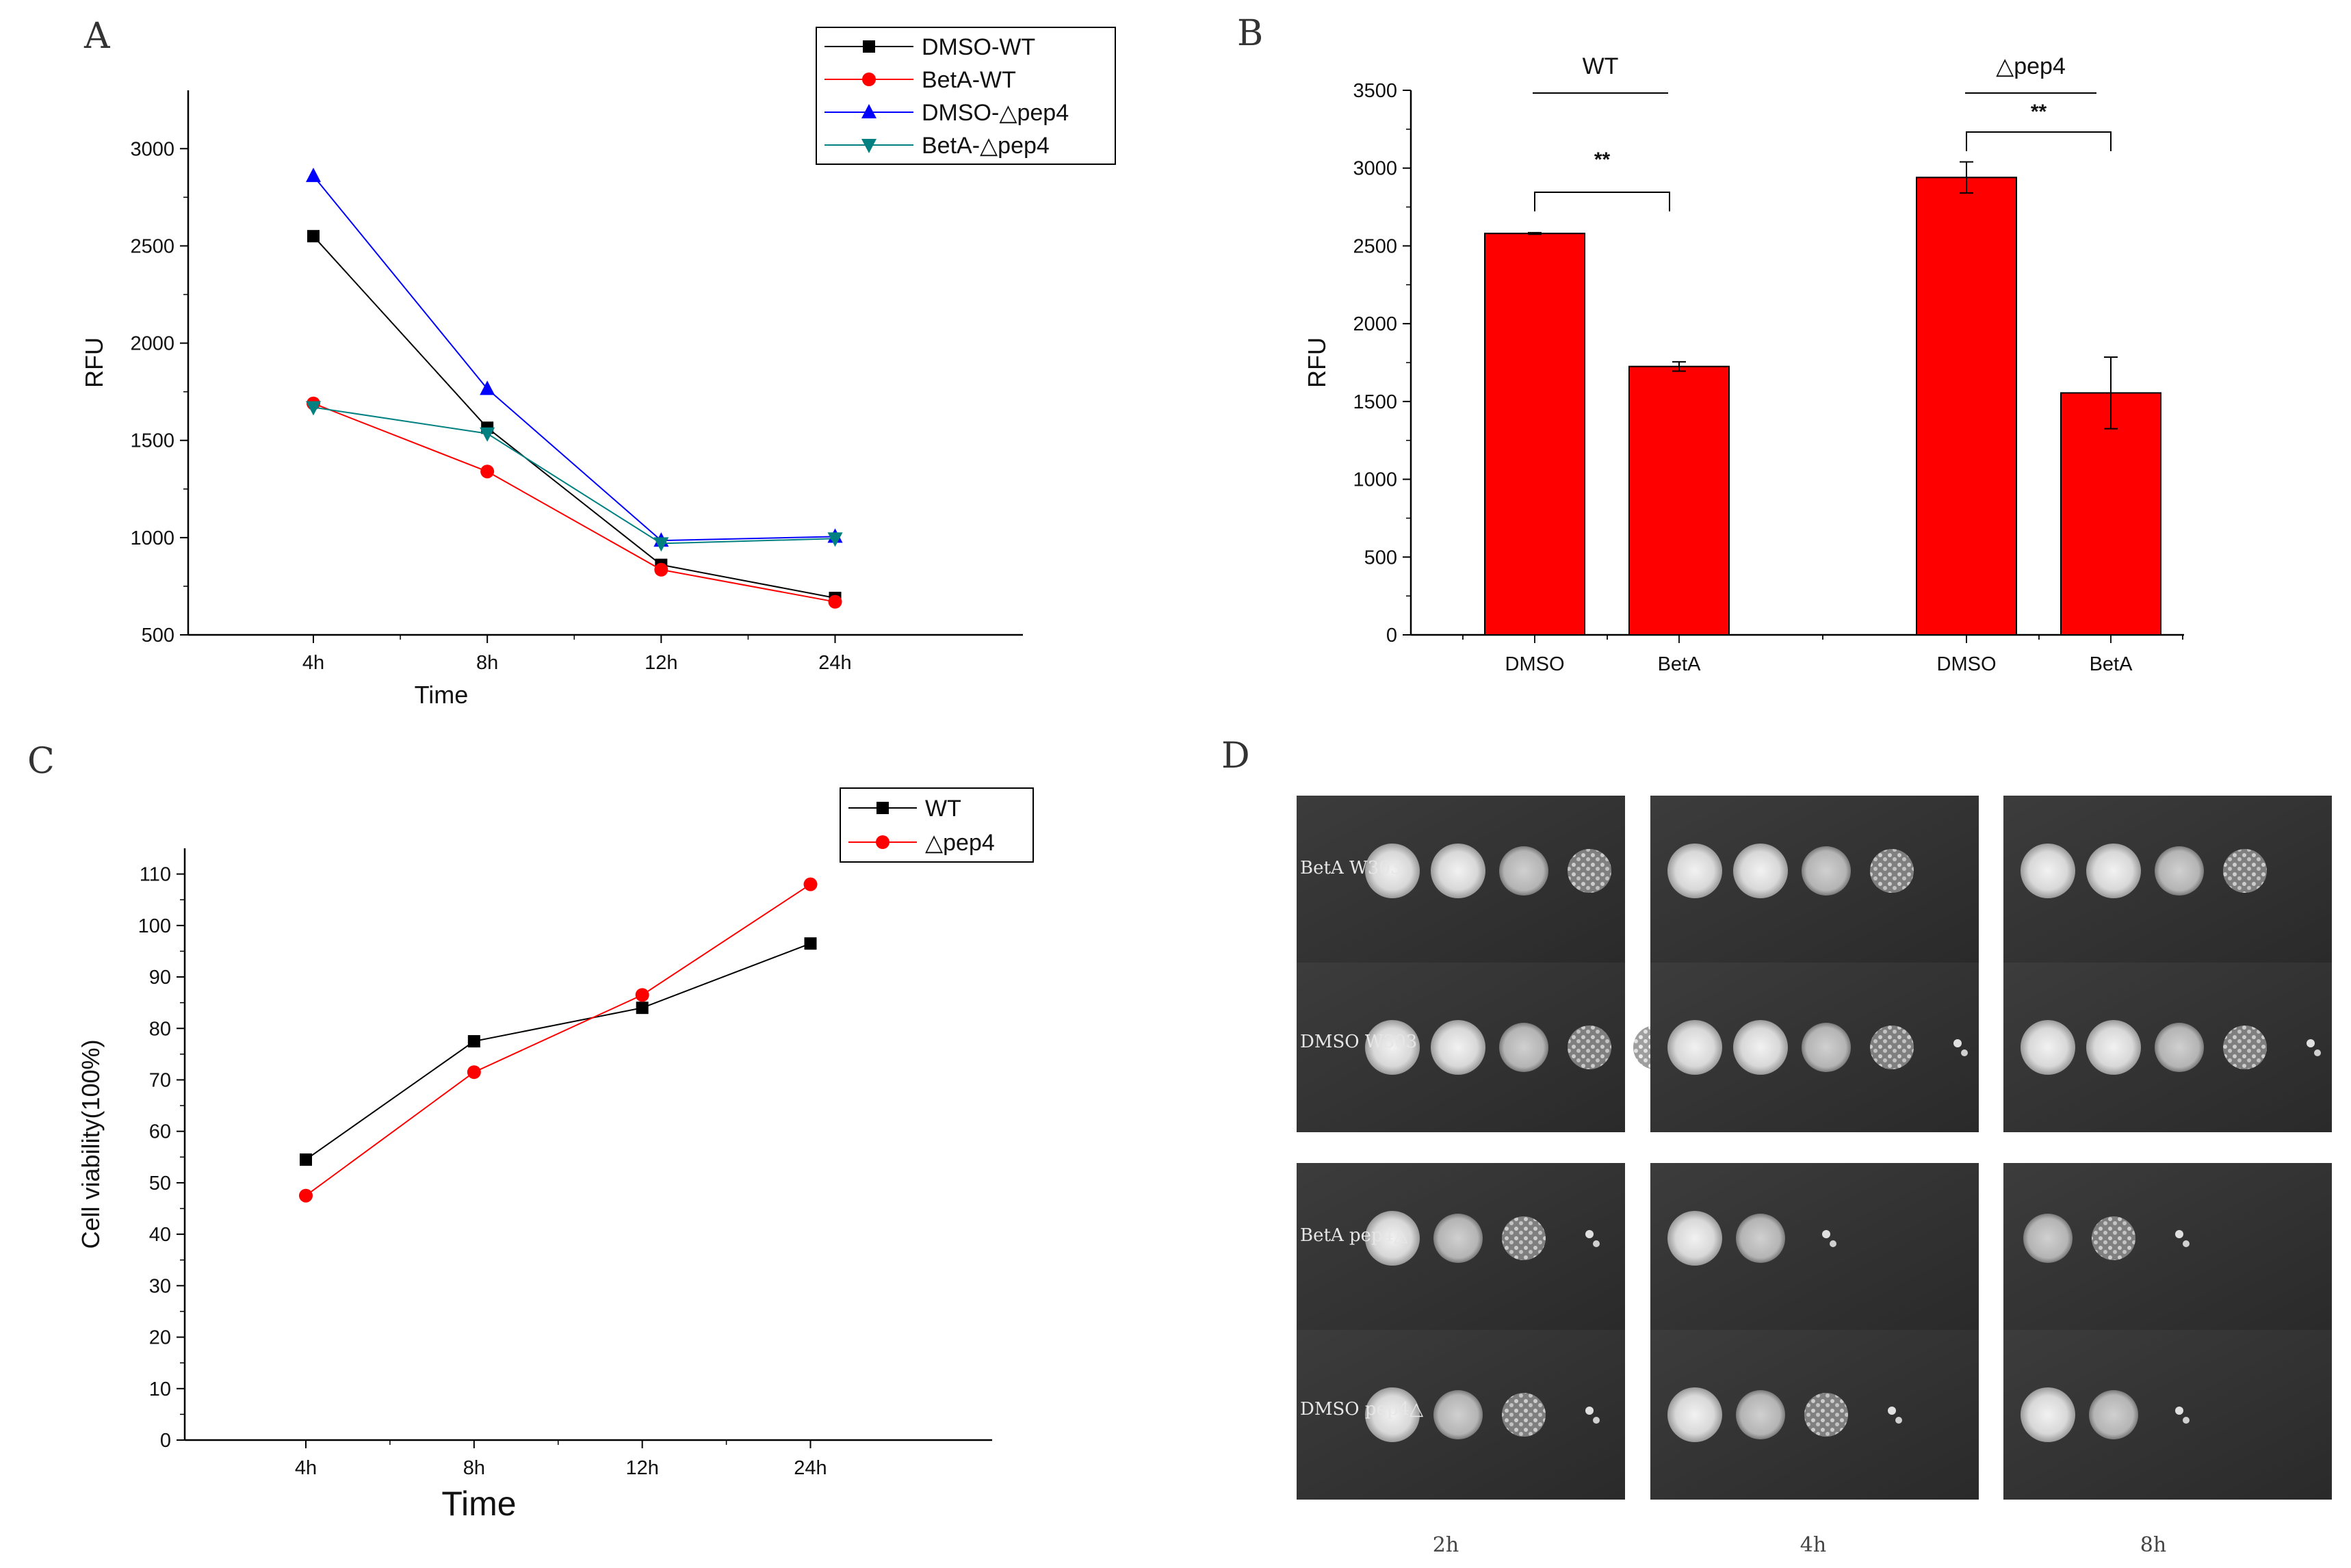 The width and height of the screenshot is (2351, 1568). What do you see at coordinates (943, 809) in the screenshot?
I see `legend-label: WT` at bounding box center [943, 809].